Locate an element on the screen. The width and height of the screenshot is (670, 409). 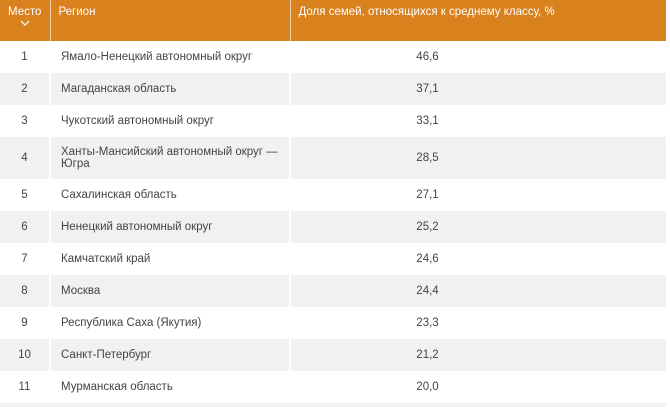
table-row: 2 Магаданская область 37,1 is located at coordinates (333, 89).